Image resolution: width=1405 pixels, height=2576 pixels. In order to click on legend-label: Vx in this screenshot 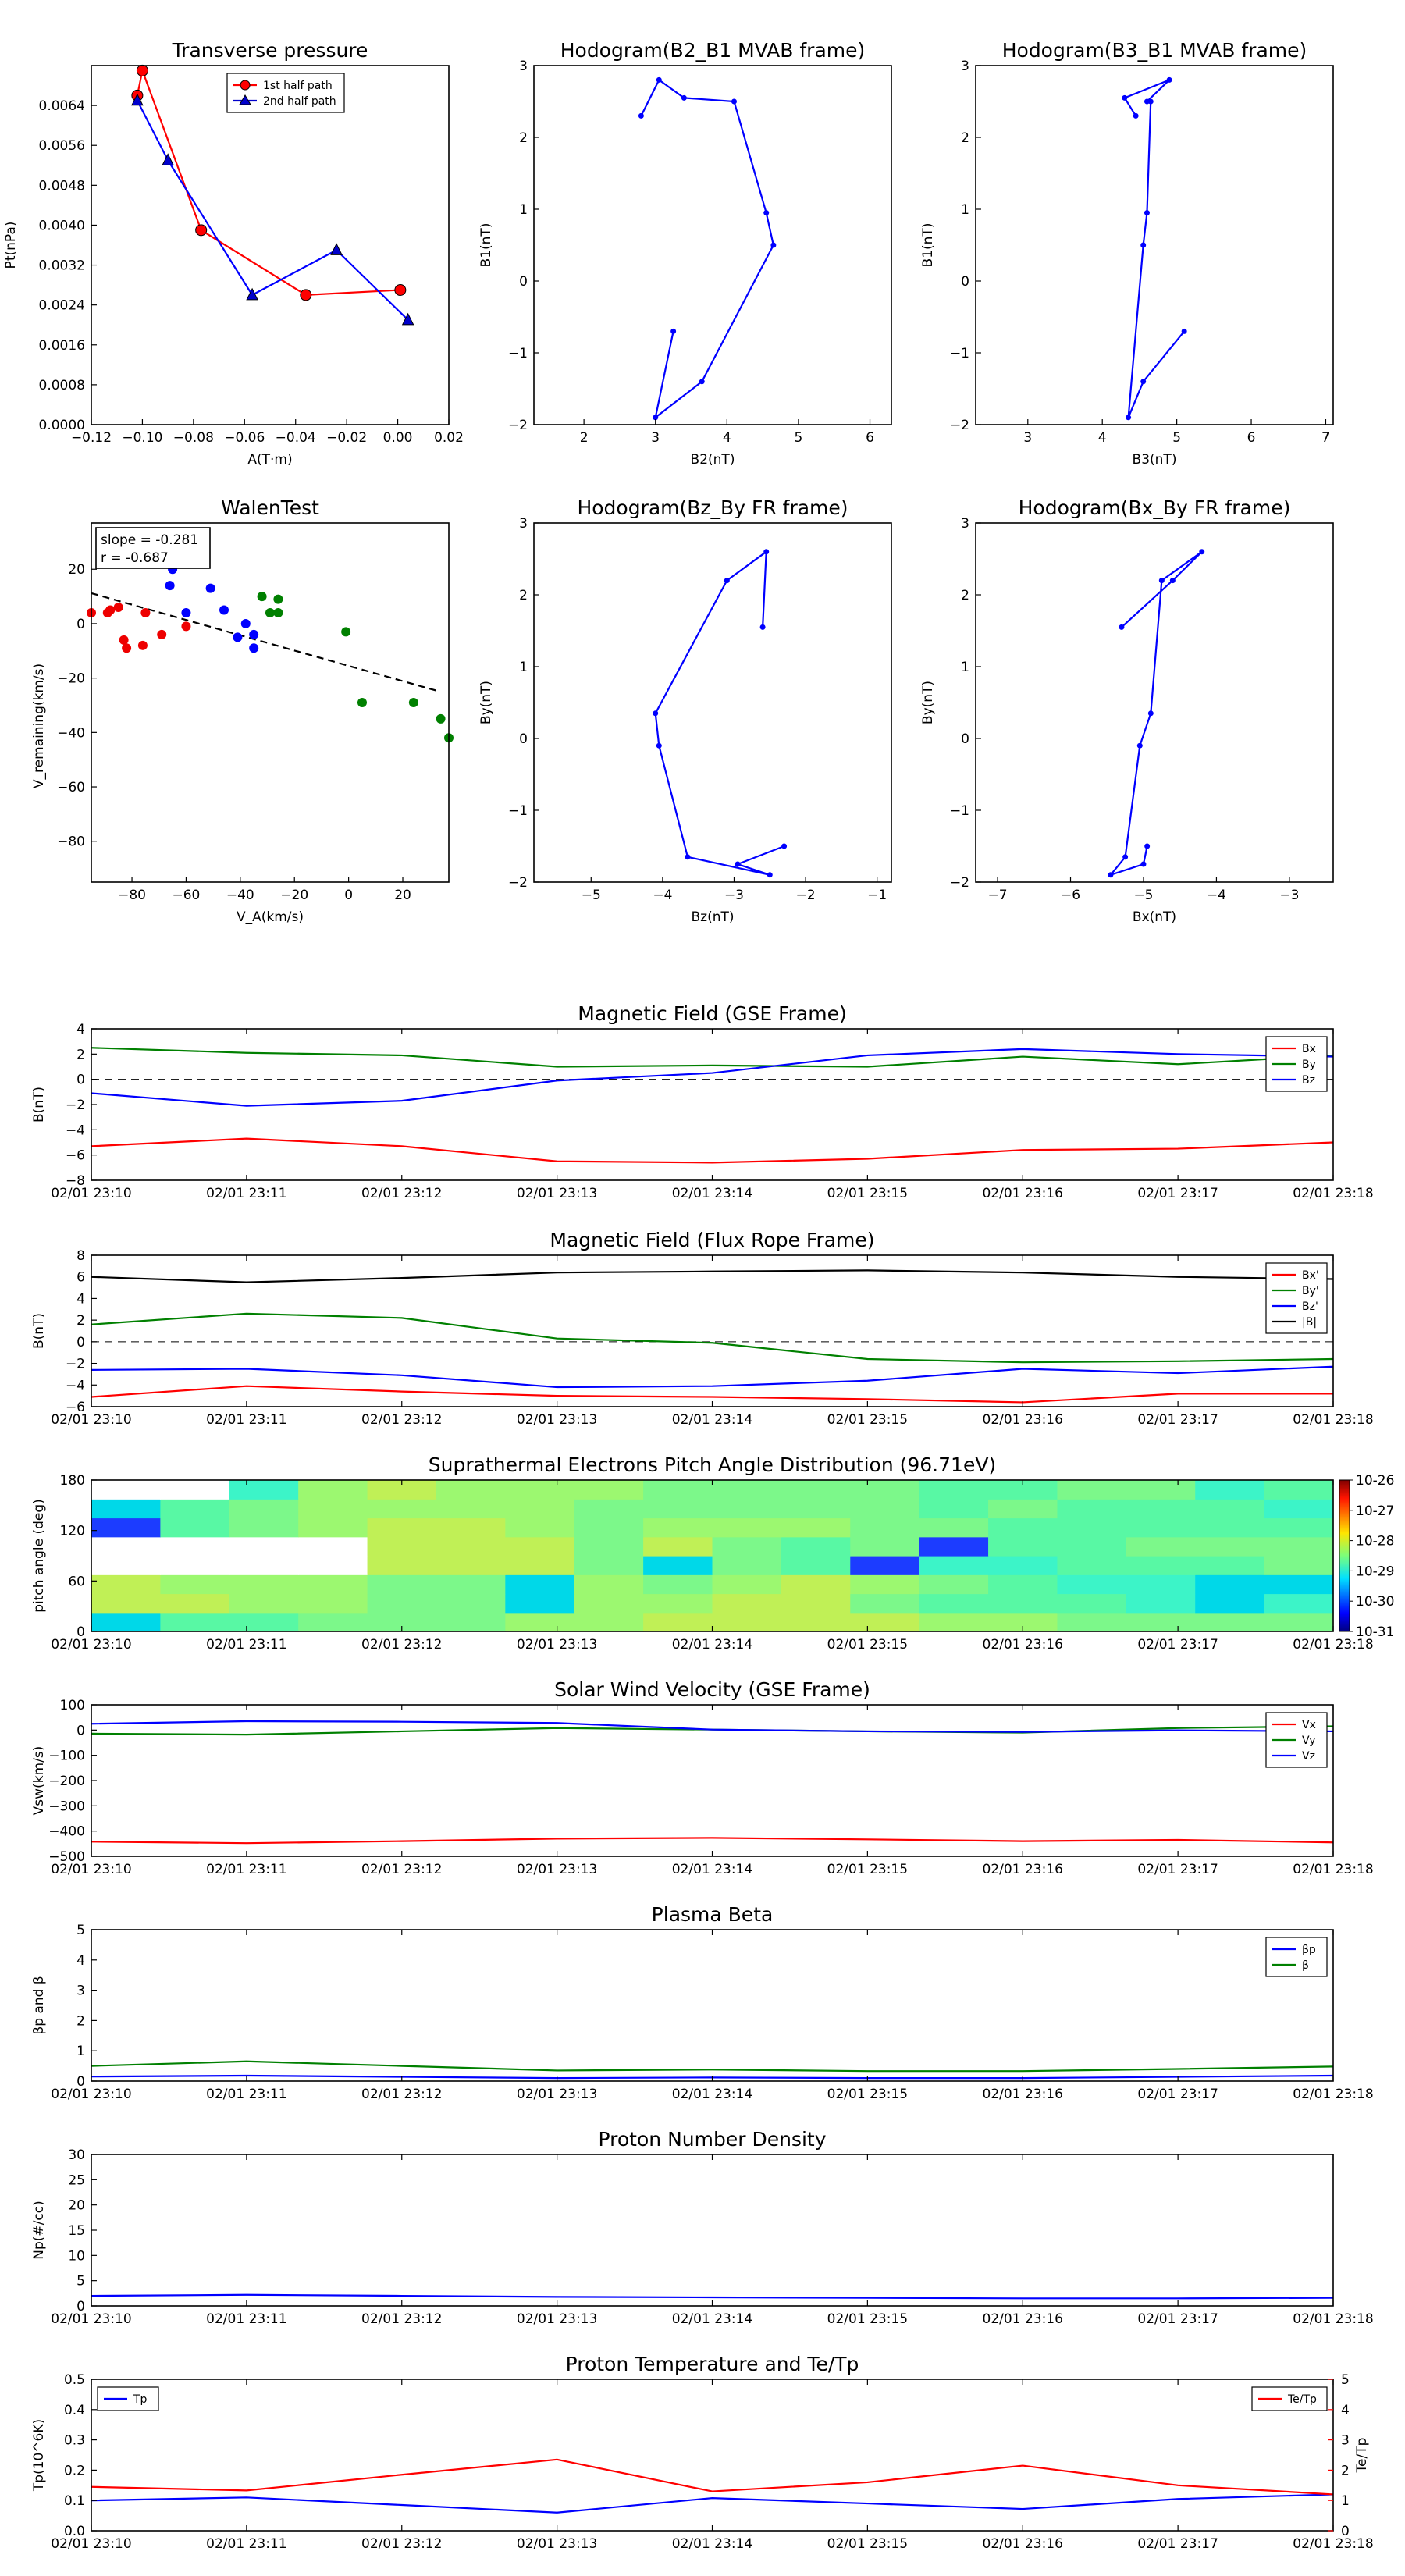, I will do `click(1309, 1725)`.